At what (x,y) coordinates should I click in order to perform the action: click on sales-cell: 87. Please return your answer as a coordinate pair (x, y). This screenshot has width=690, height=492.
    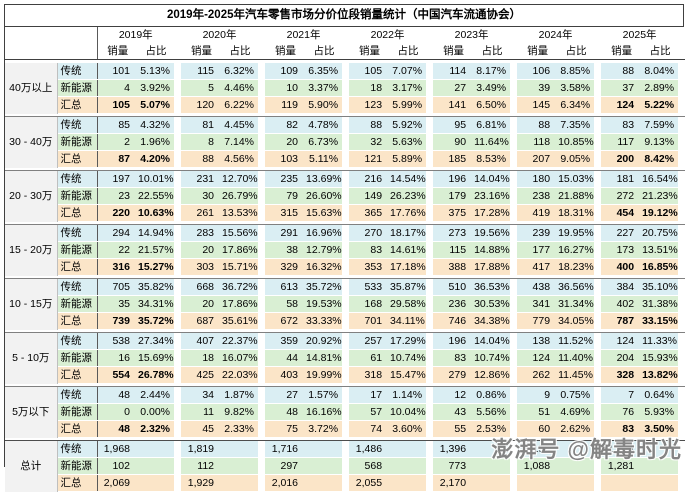
    Looking at the image, I should click on (117, 159).